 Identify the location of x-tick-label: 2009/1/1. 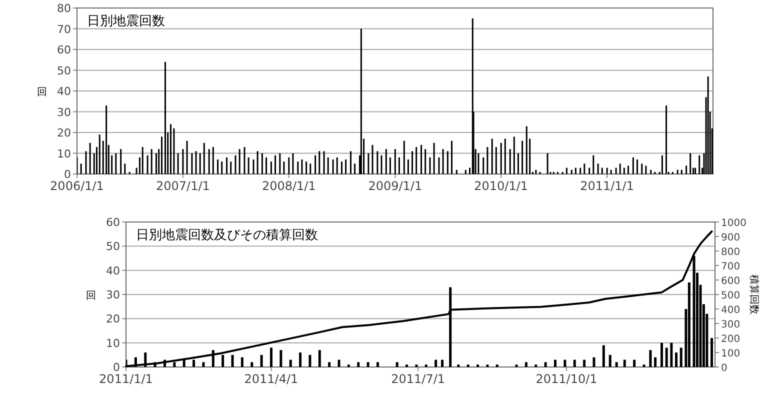
(395, 186).